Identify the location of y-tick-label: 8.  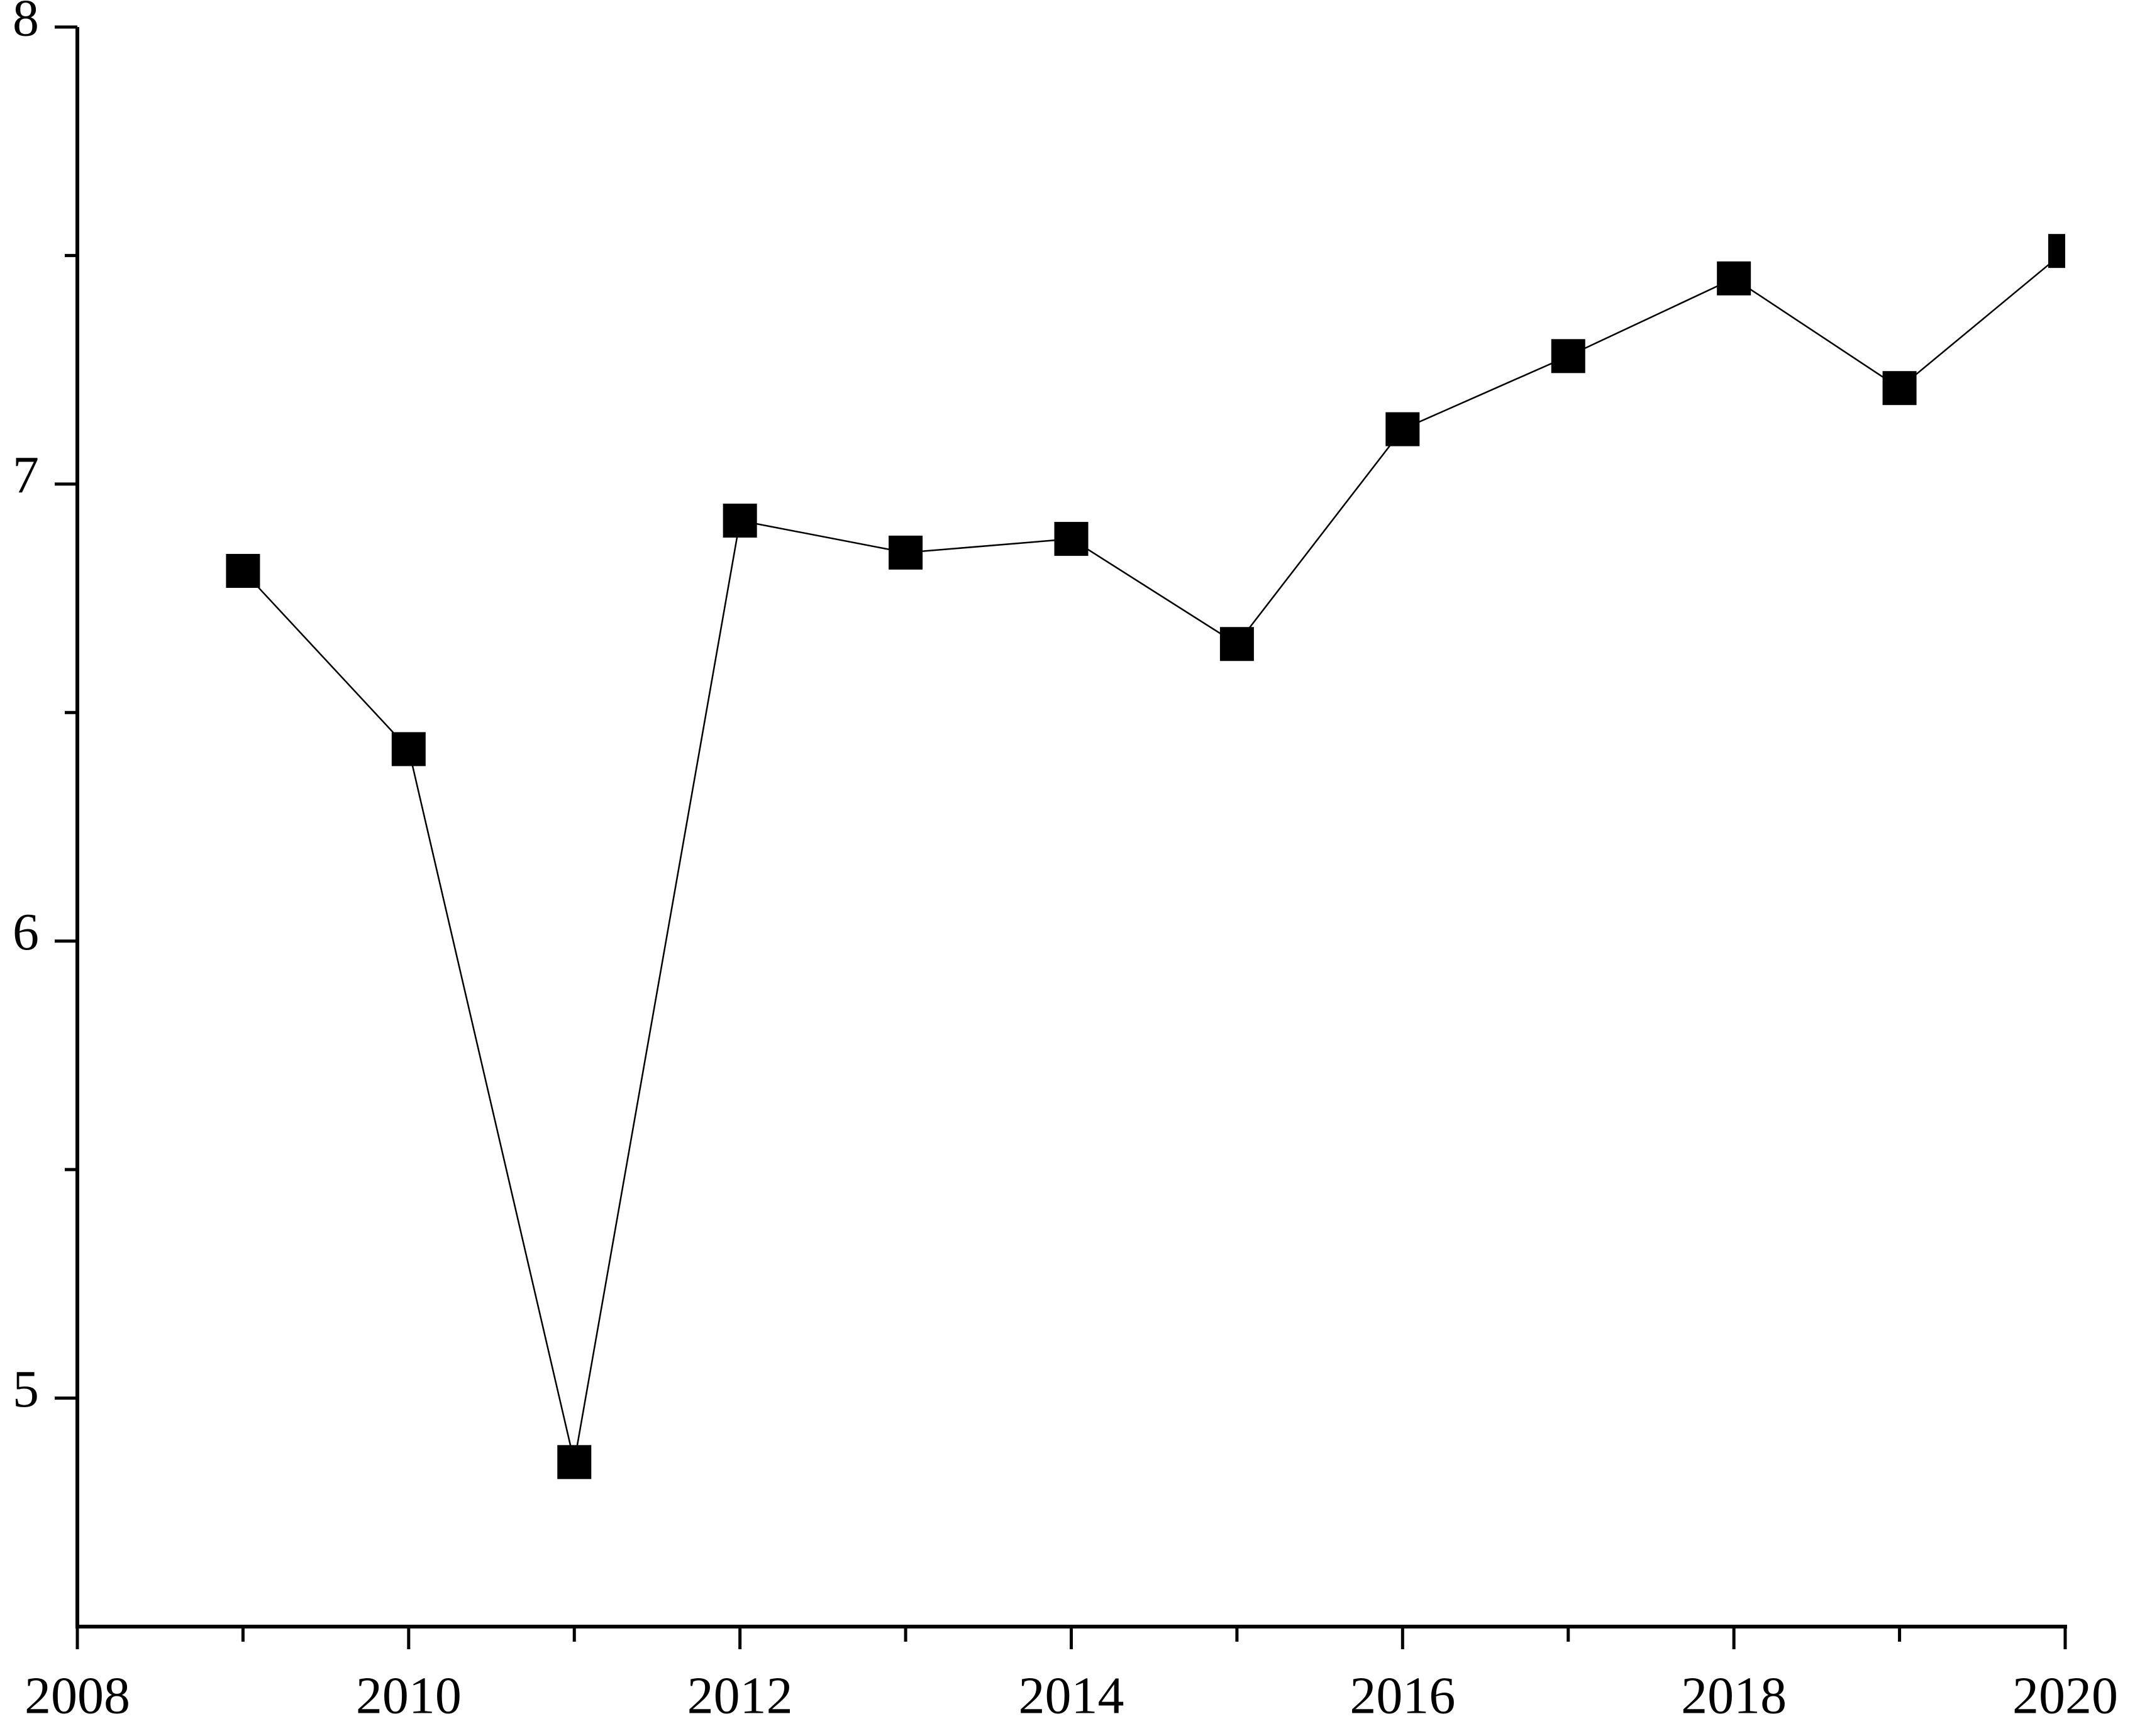
(26, 23).